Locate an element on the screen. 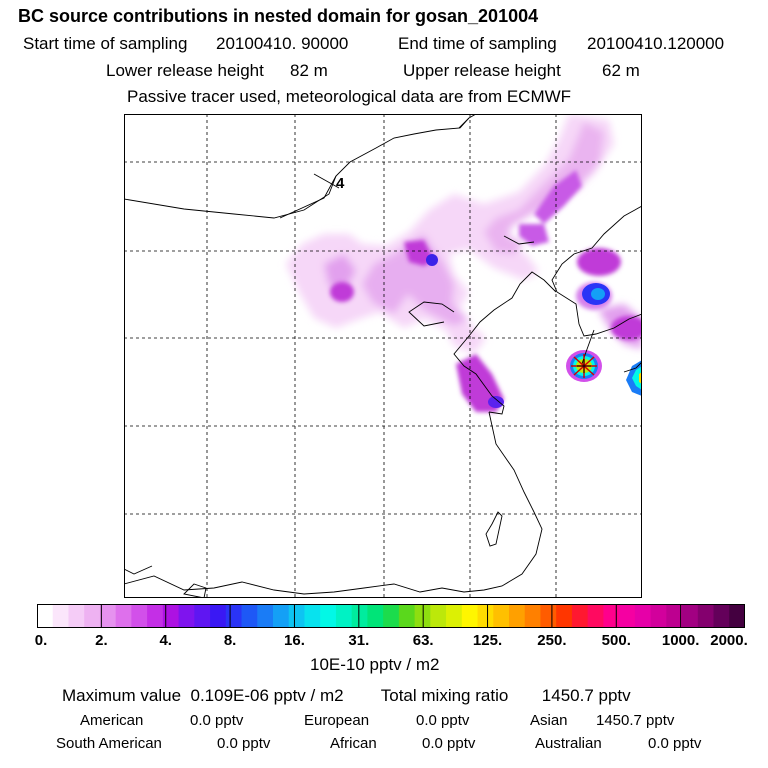 This screenshot has width=768, height=768. colorbar-tick-label: 4. is located at coordinates (165, 640).